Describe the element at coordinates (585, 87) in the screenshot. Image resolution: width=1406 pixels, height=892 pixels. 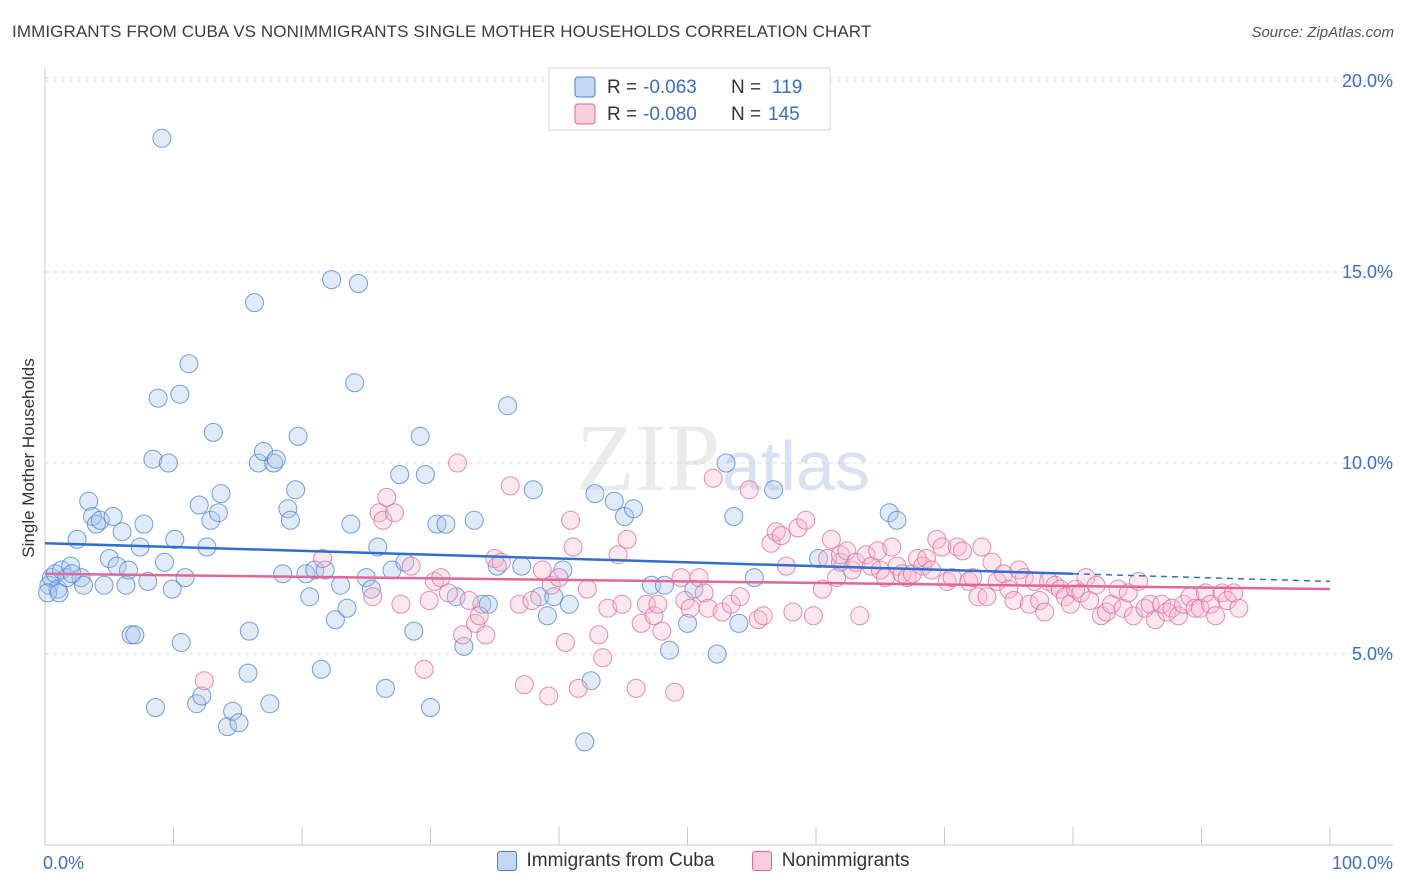
I see `legend-blue-swatch` at that location.